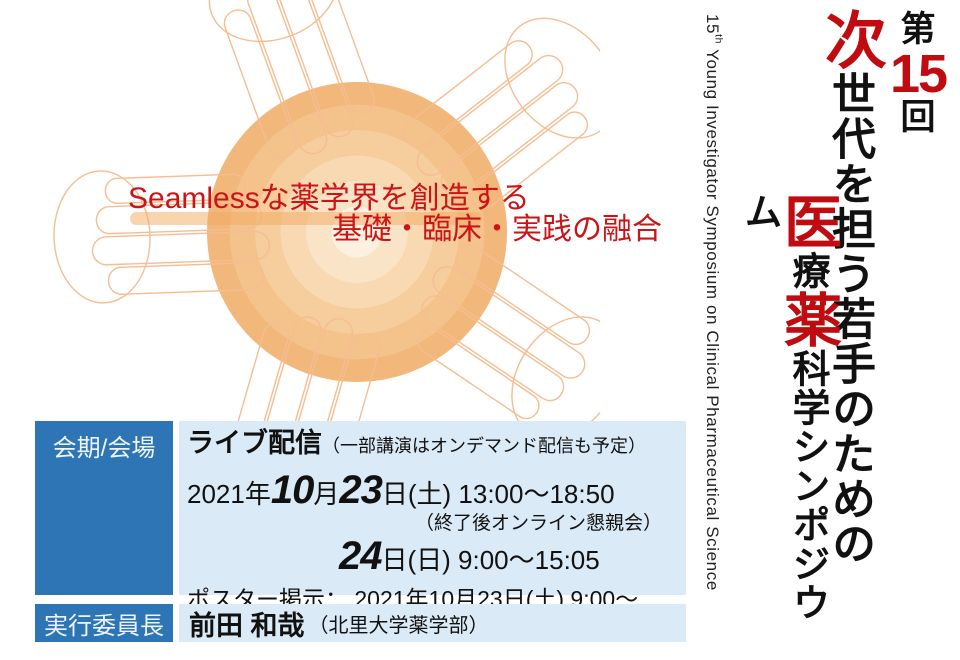 Image resolution: width=960 pixels, height=660 pixels. Describe the element at coordinates (538, 523) in the screenshot. I see `after-party-note: （終了後オンライン懇親会）` at that location.